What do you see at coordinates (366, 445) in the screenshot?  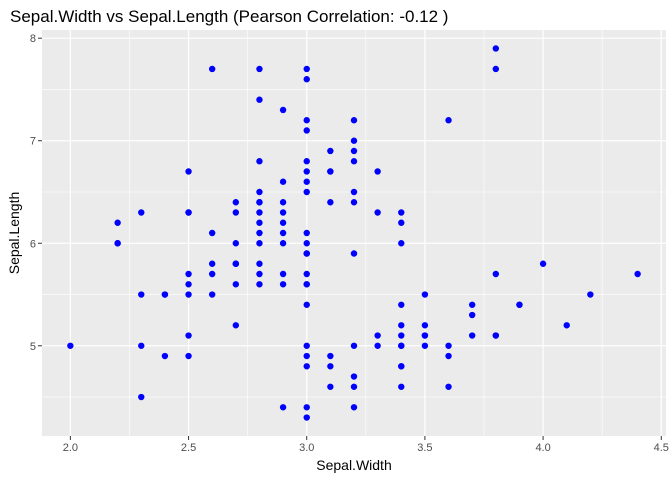 I see `x-axis: 2.0 2.5 3.0 3.5 4.0 4.5` at bounding box center [366, 445].